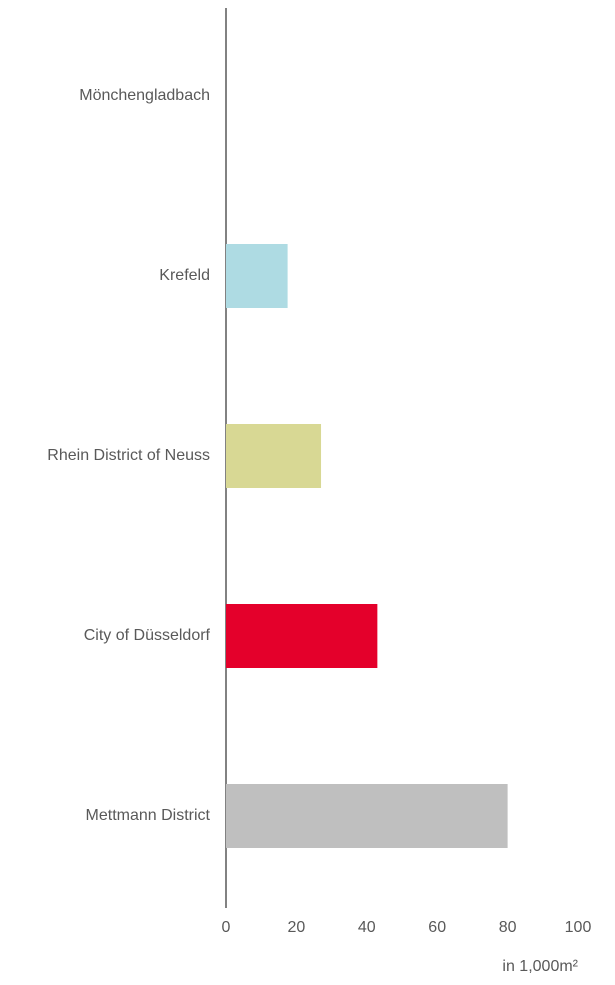 Image resolution: width=615 pixels, height=985 pixels. What do you see at coordinates (128, 455) in the screenshot?
I see `y-tick-label: Rhein District of Neuss` at bounding box center [128, 455].